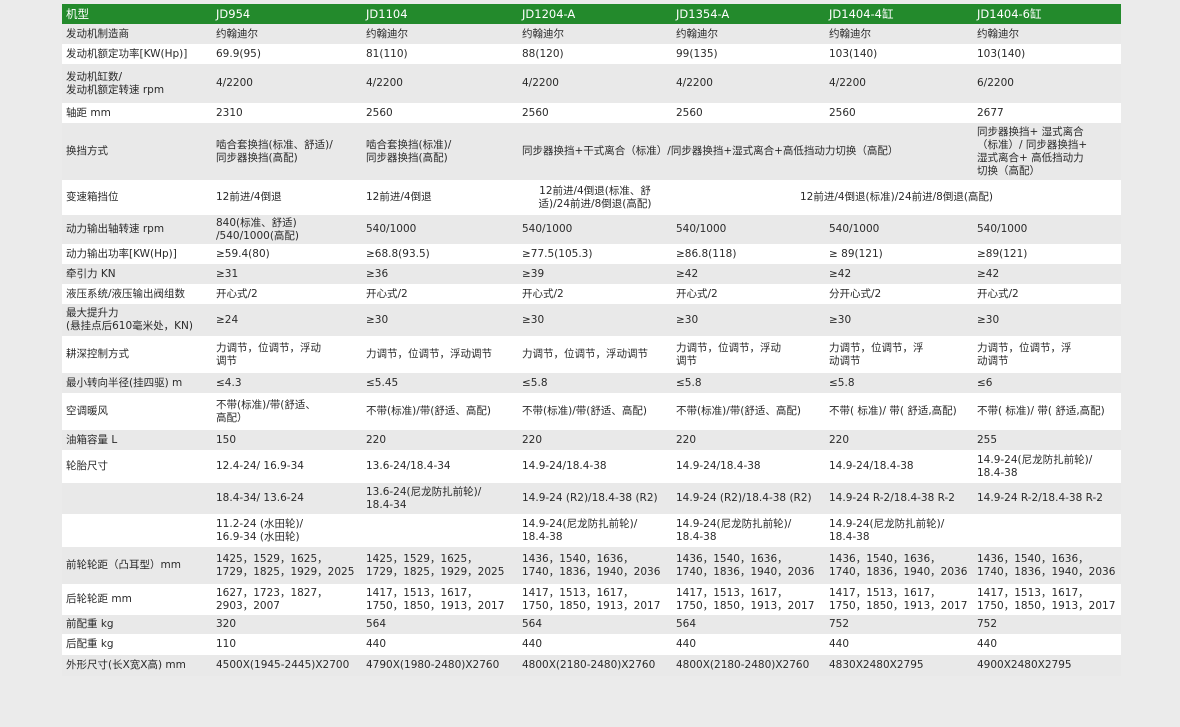  What do you see at coordinates (287, 498) in the screenshot?
I see `spec-value: 18.4-34/ 13.6-24` at bounding box center [287, 498].